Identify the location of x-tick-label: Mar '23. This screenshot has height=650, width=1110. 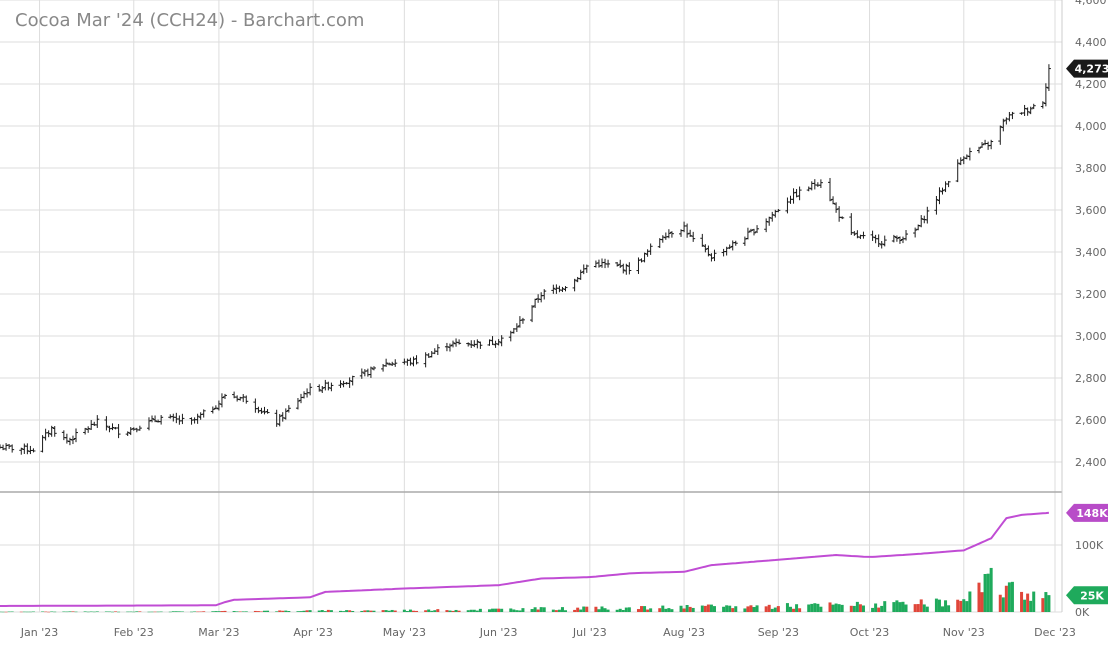
(218, 632).